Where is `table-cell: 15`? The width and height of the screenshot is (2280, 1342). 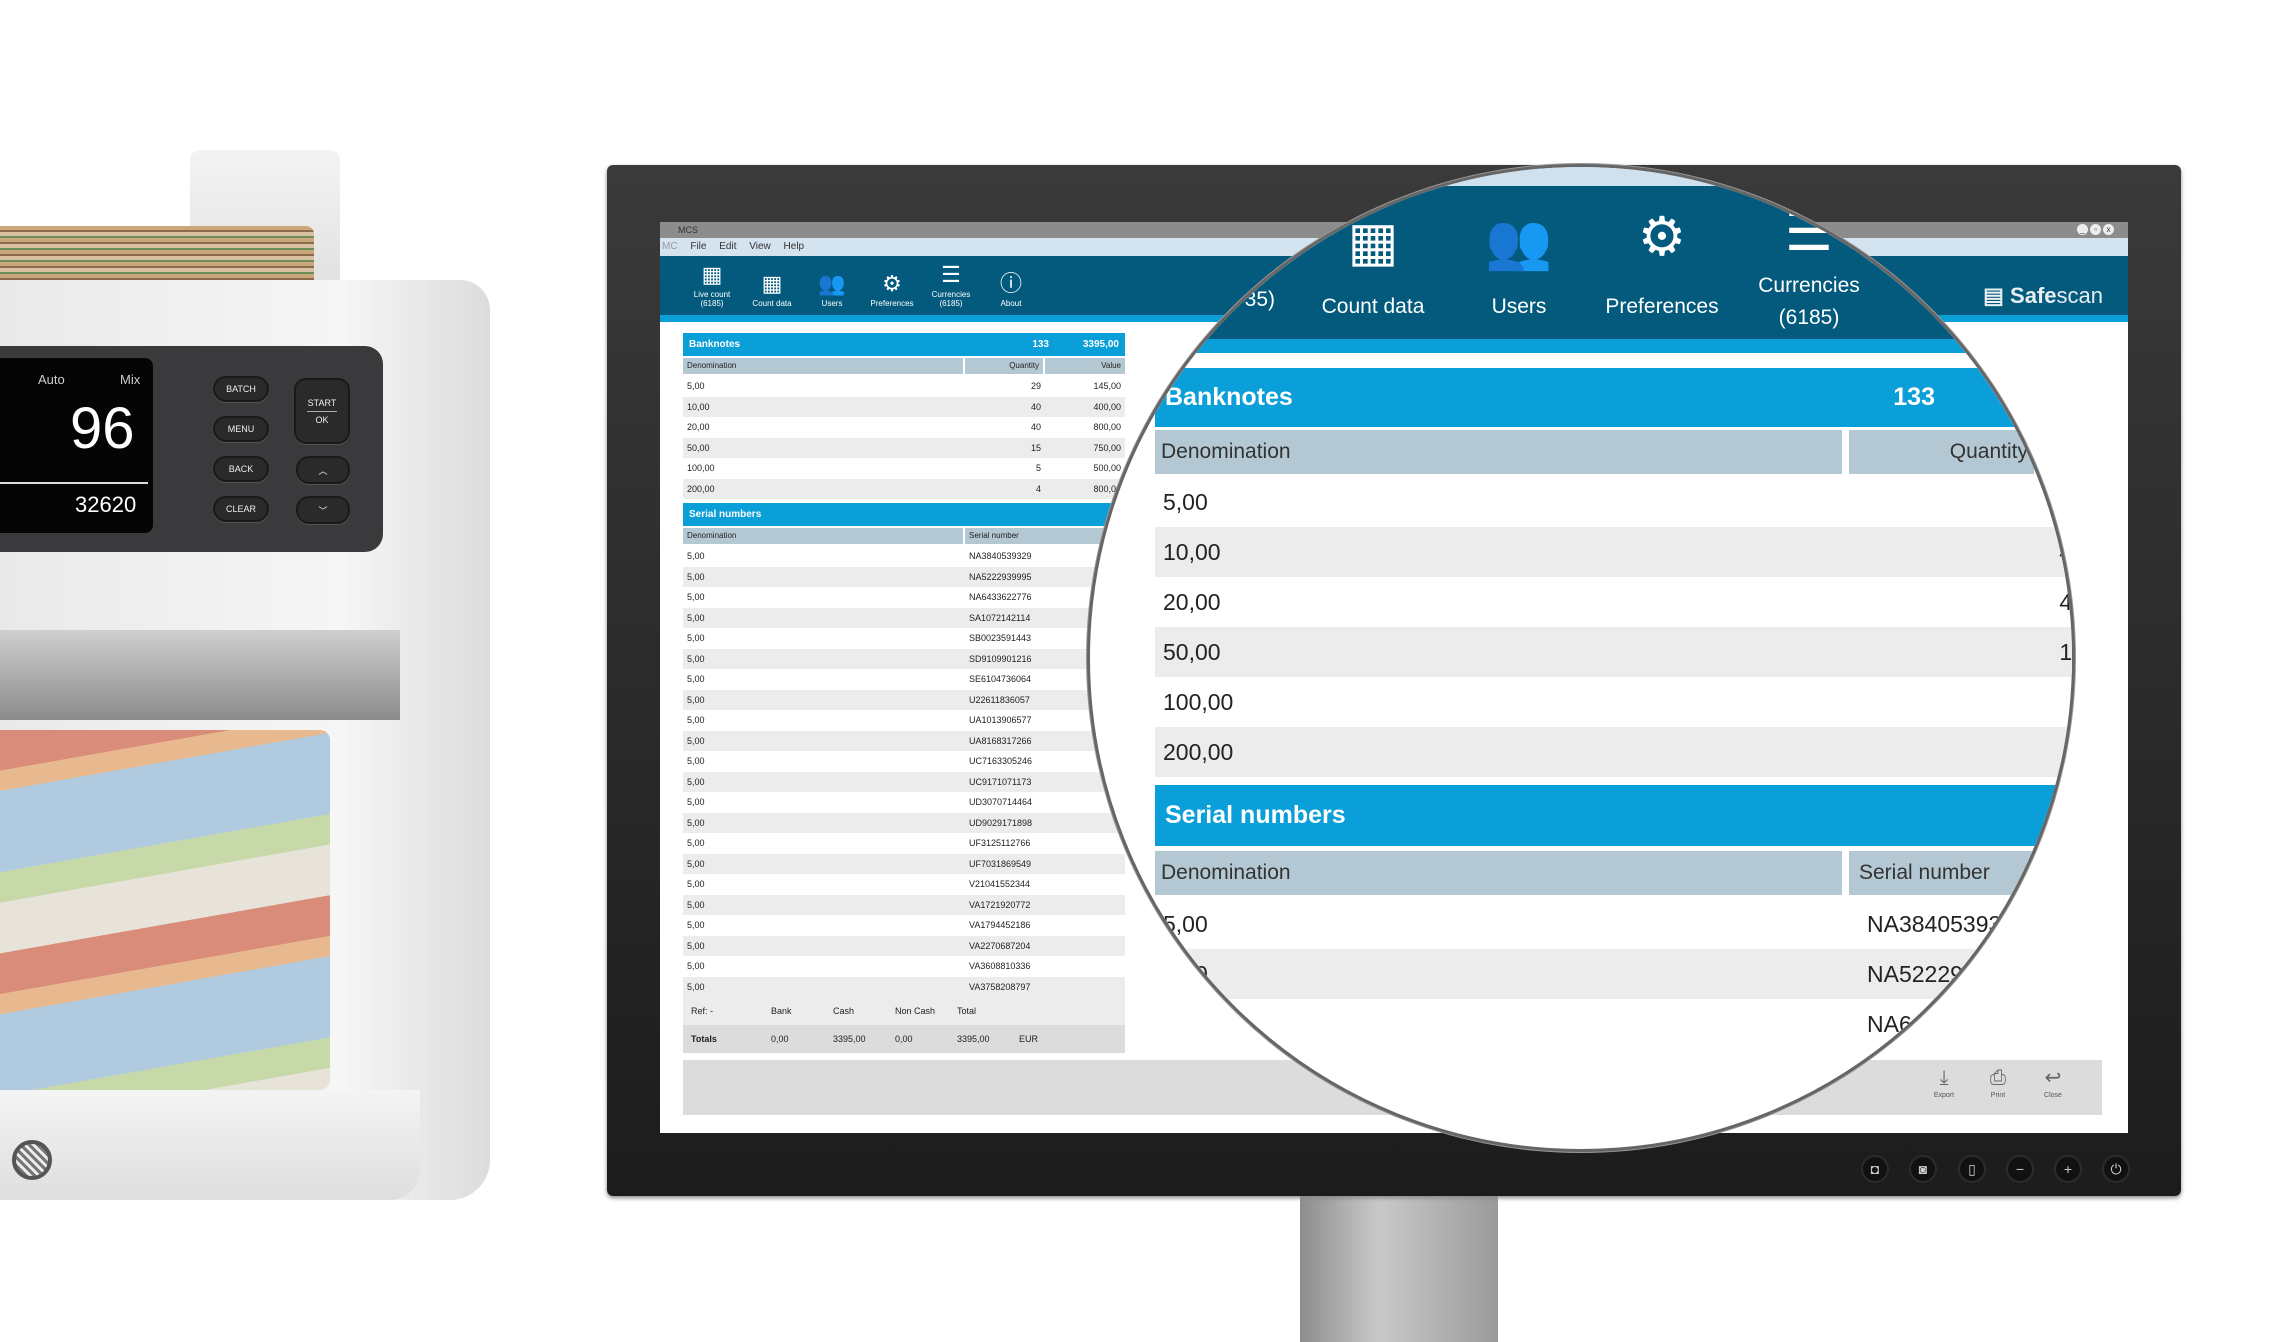
table-cell: 15 is located at coordinates (1035, 447).